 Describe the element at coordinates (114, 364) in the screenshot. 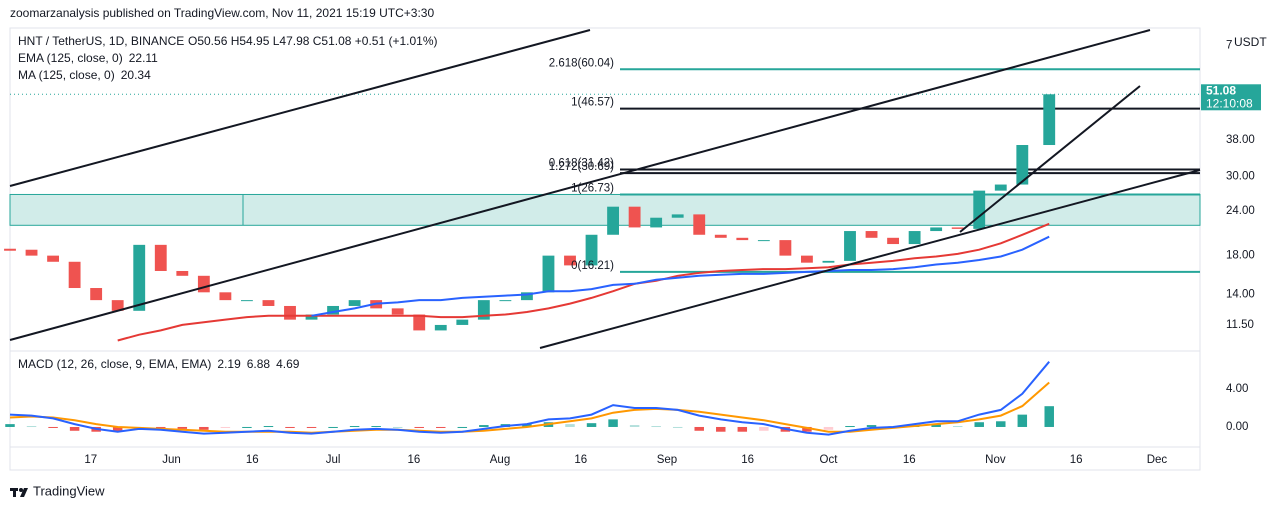

I see `legend-macd: MACD (12, 26, close, 9, EMA, EMA)` at that location.